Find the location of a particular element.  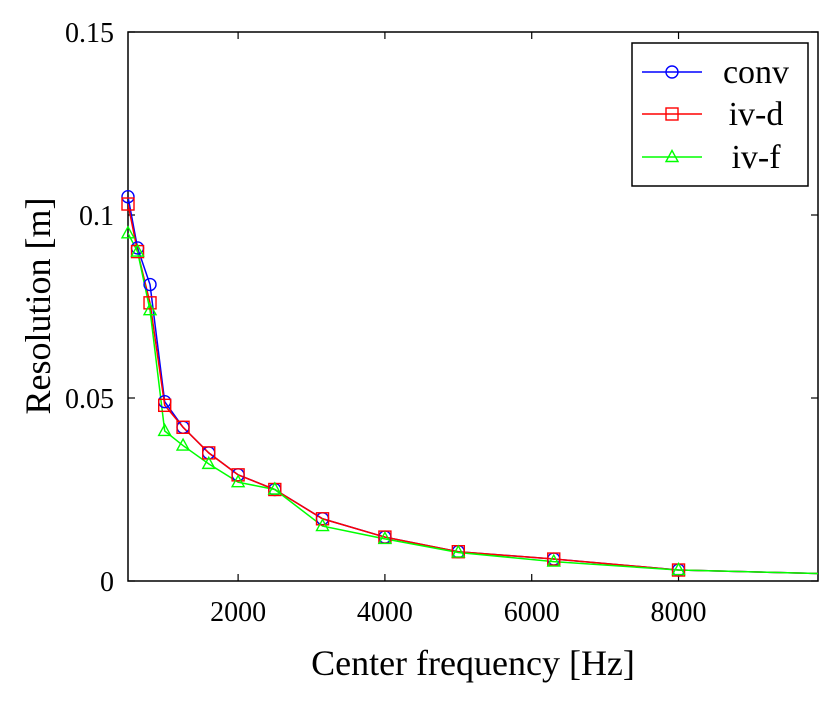

x-tick-label: 4000 is located at coordinates (385, 612).